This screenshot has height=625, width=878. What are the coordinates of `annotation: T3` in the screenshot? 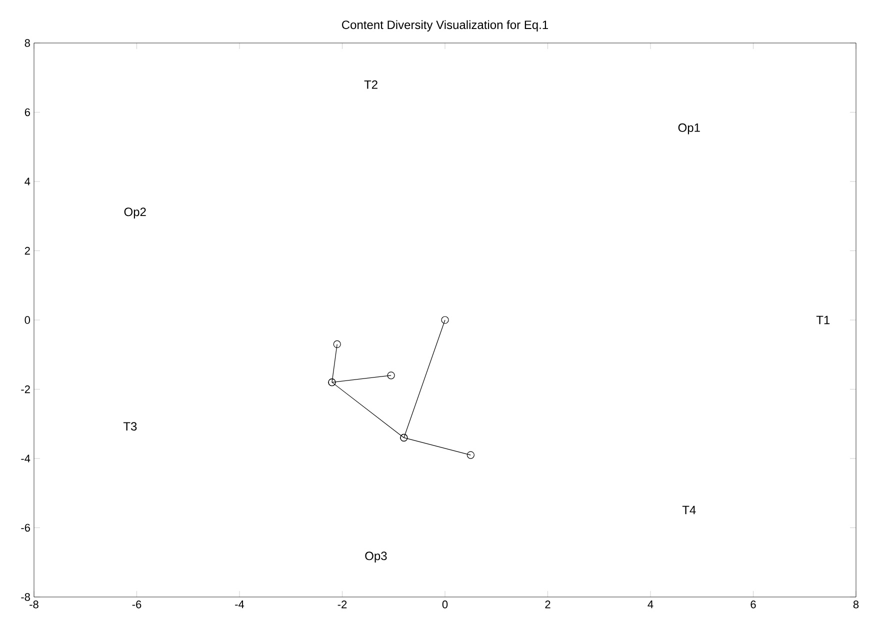 It's located at (130, 426).